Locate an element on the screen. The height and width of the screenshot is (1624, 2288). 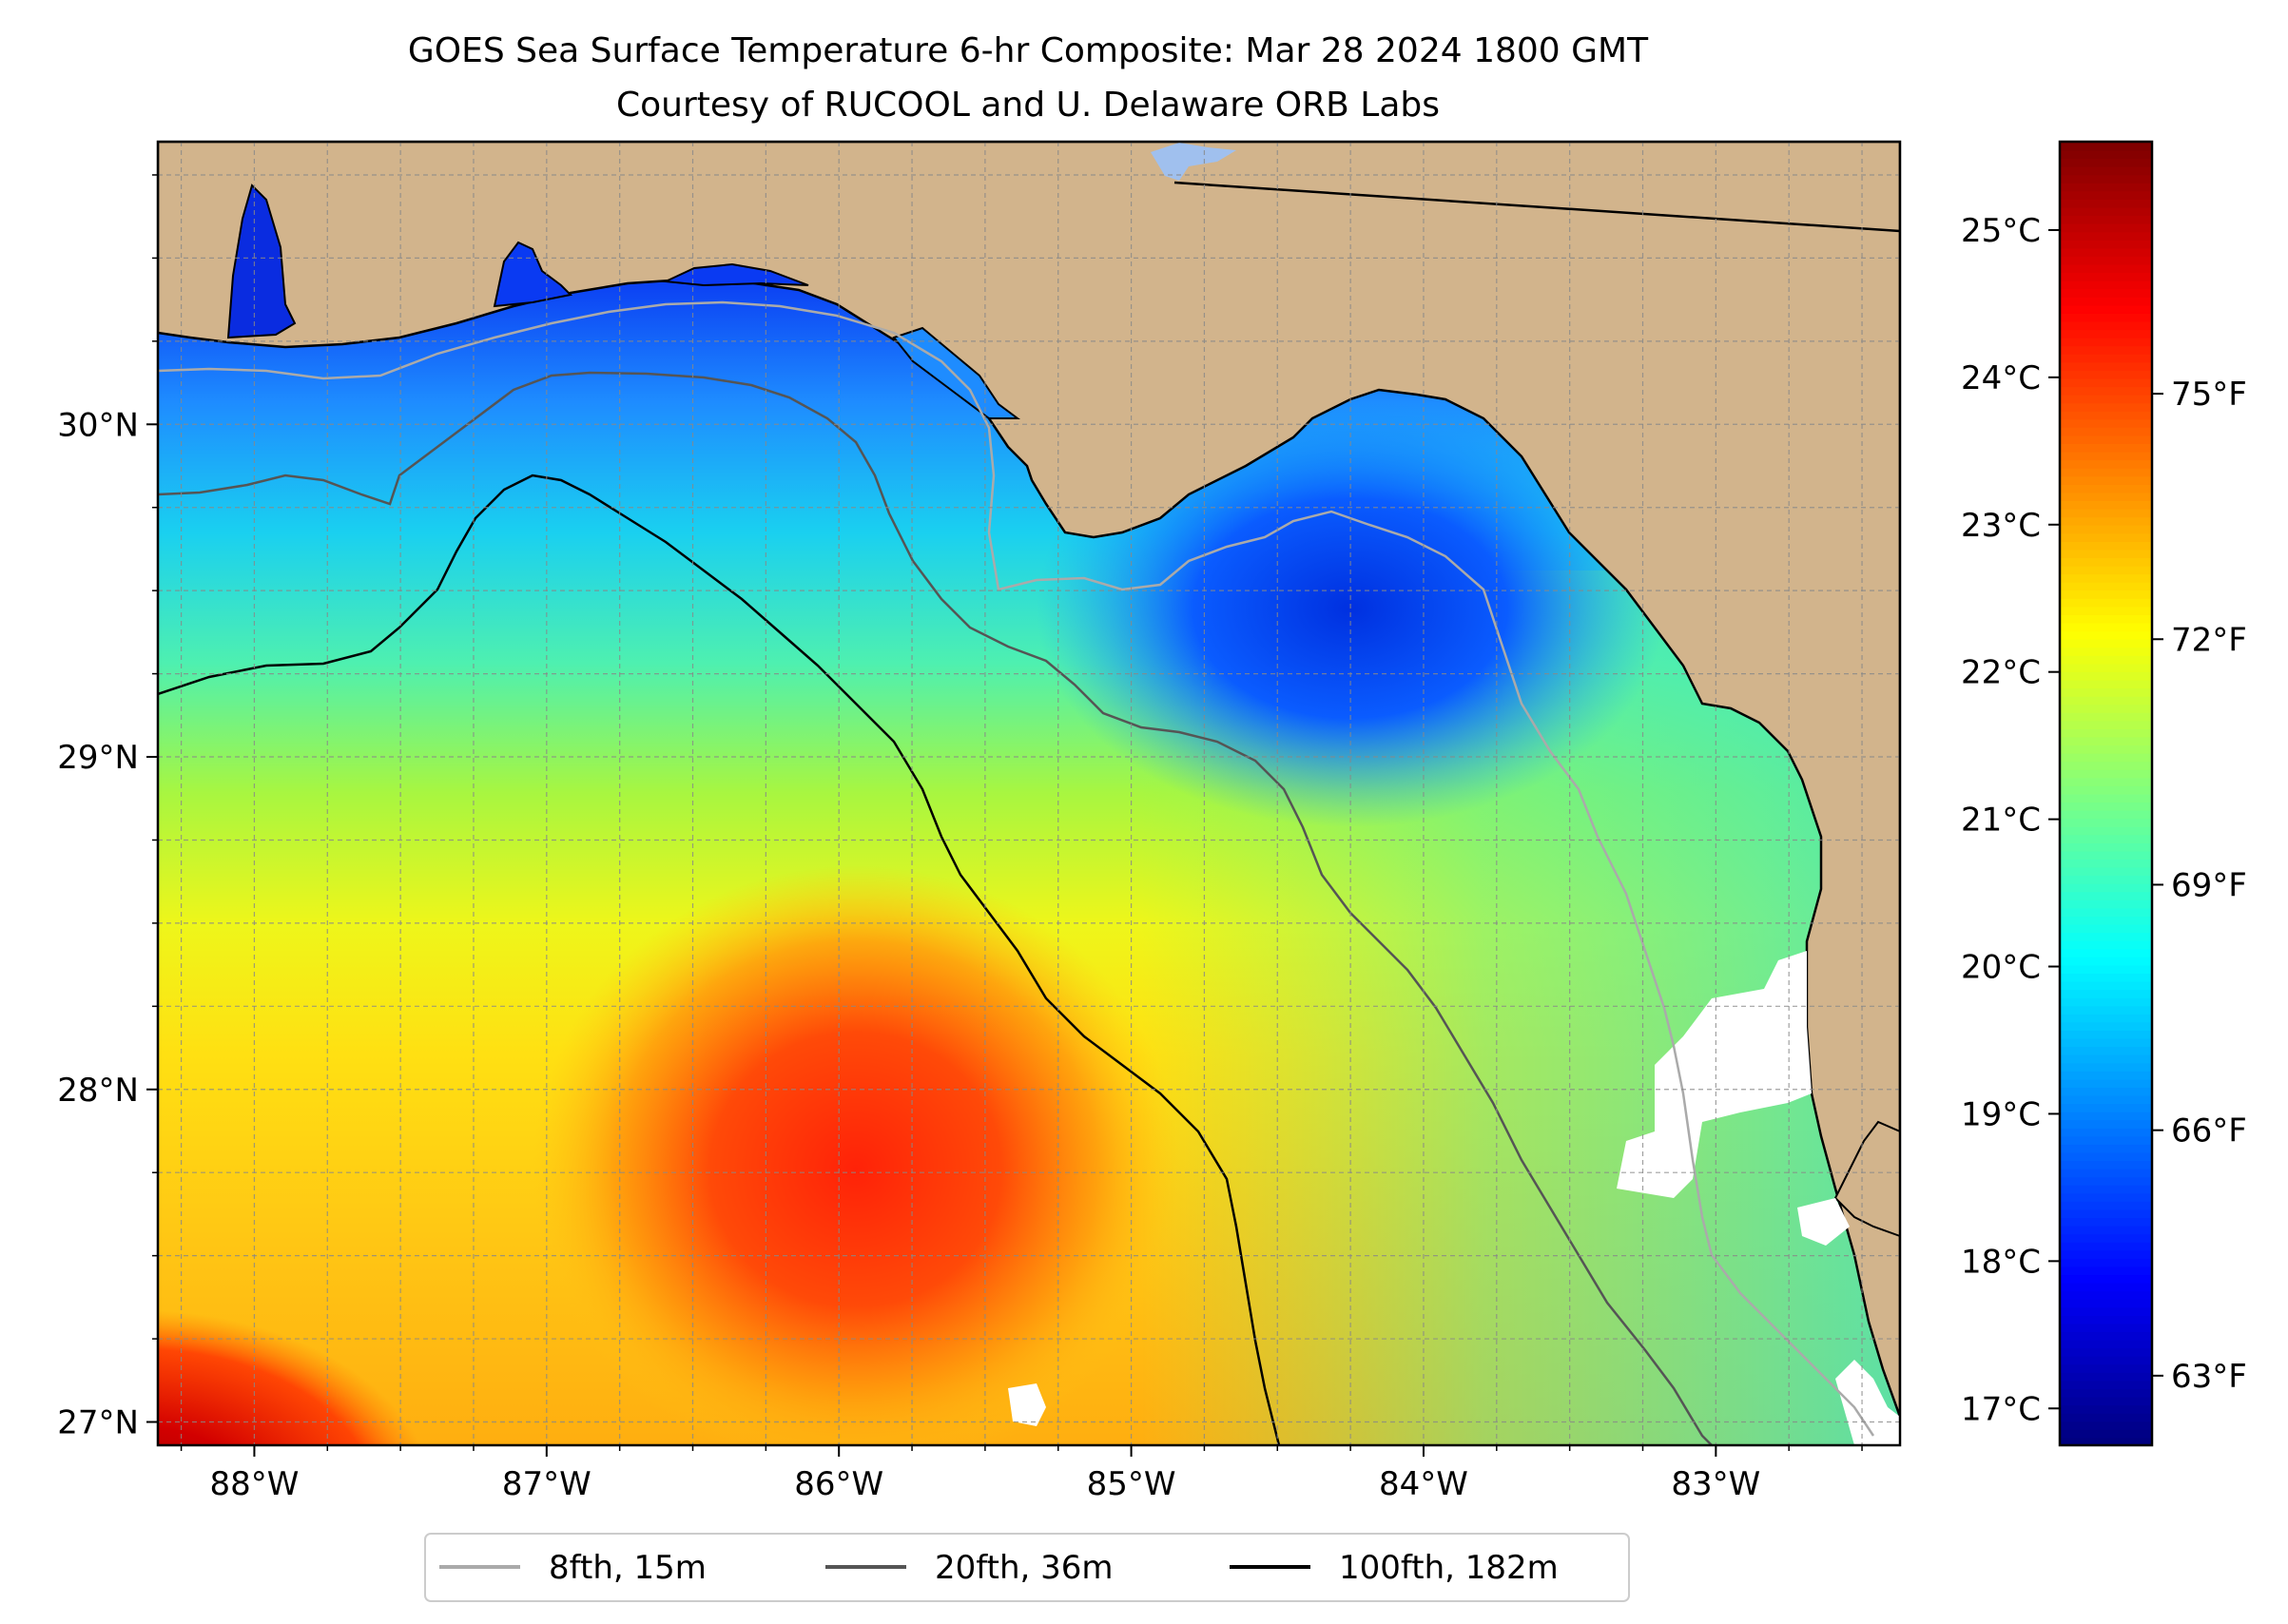
lat-tick-label: 28°N is located at coordinates (98, 1091).